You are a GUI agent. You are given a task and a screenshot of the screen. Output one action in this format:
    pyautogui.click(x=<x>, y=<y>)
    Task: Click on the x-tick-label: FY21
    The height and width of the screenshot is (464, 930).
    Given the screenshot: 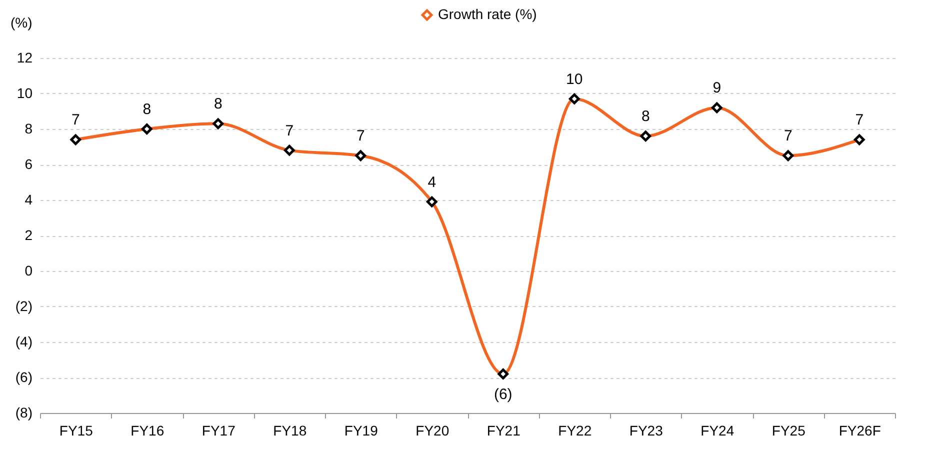 What is the action you would take?
    pyautogui.click(x=503, y=430)
    